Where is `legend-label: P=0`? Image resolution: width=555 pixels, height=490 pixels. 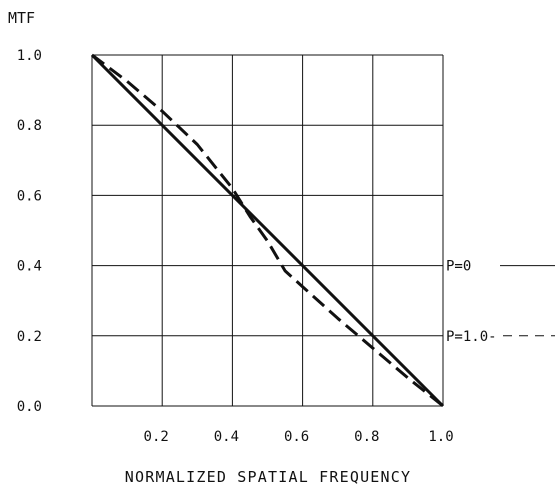
legend-label: P=0 is located at coordinates (458, 267).